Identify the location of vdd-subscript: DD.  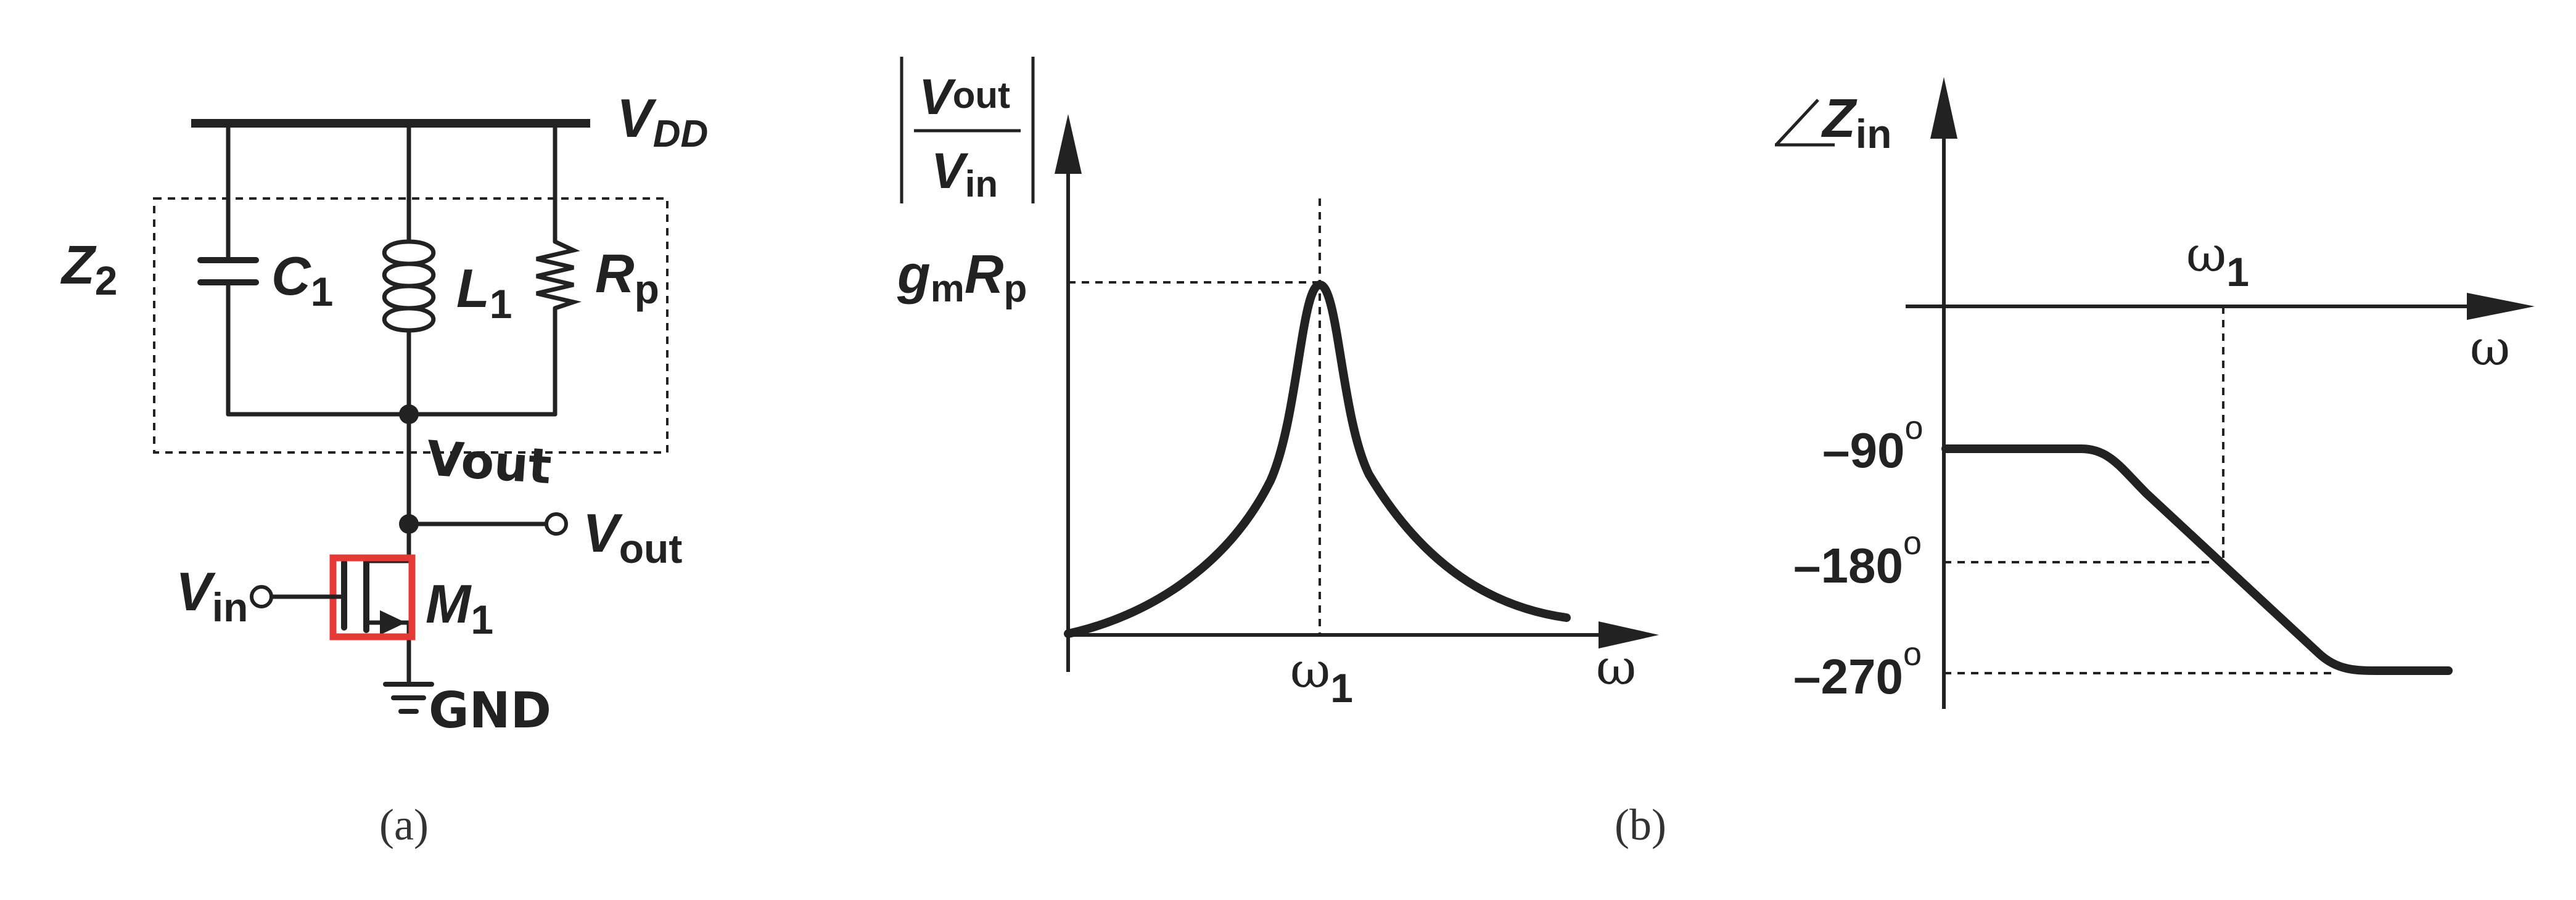
(681, 134).